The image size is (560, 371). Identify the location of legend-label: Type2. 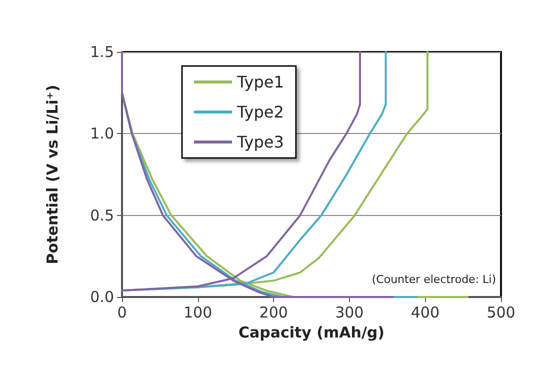
(260, 112).